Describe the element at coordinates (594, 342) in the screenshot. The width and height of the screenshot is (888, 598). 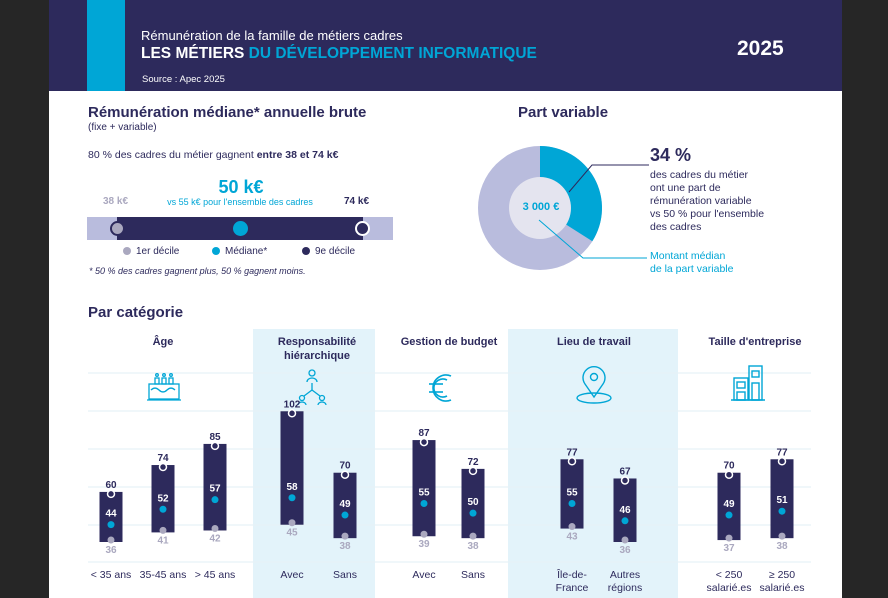
I see `category-group-title: Lieu de travail` at that location.